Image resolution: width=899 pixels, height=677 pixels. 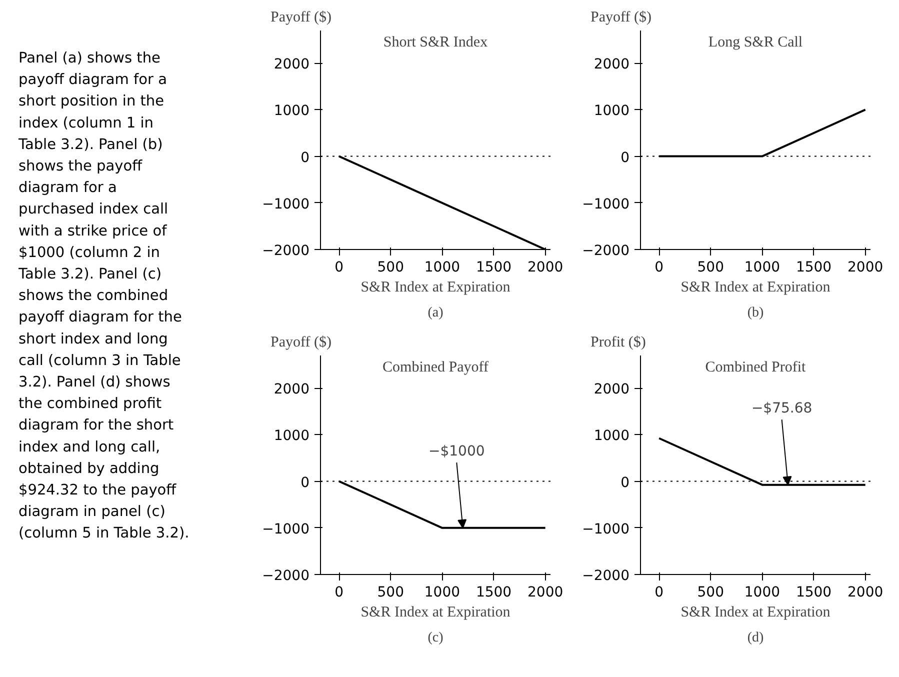 I want to click on text: index (column 1 in, so click(x=86, y=123).